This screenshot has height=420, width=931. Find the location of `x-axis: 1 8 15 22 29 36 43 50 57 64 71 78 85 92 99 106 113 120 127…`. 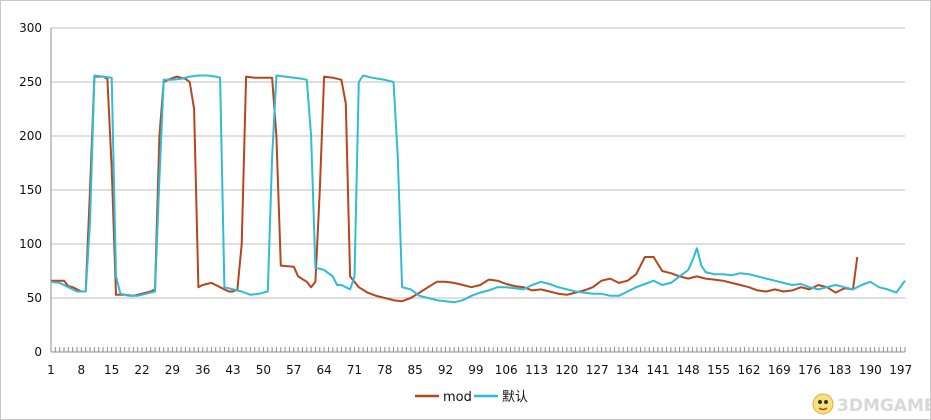

x-axis: 1 8 15 22 29 36 43 50 57 64 71 78 85 92 99 106 113 120 127… is located at coordinates (479, 362).